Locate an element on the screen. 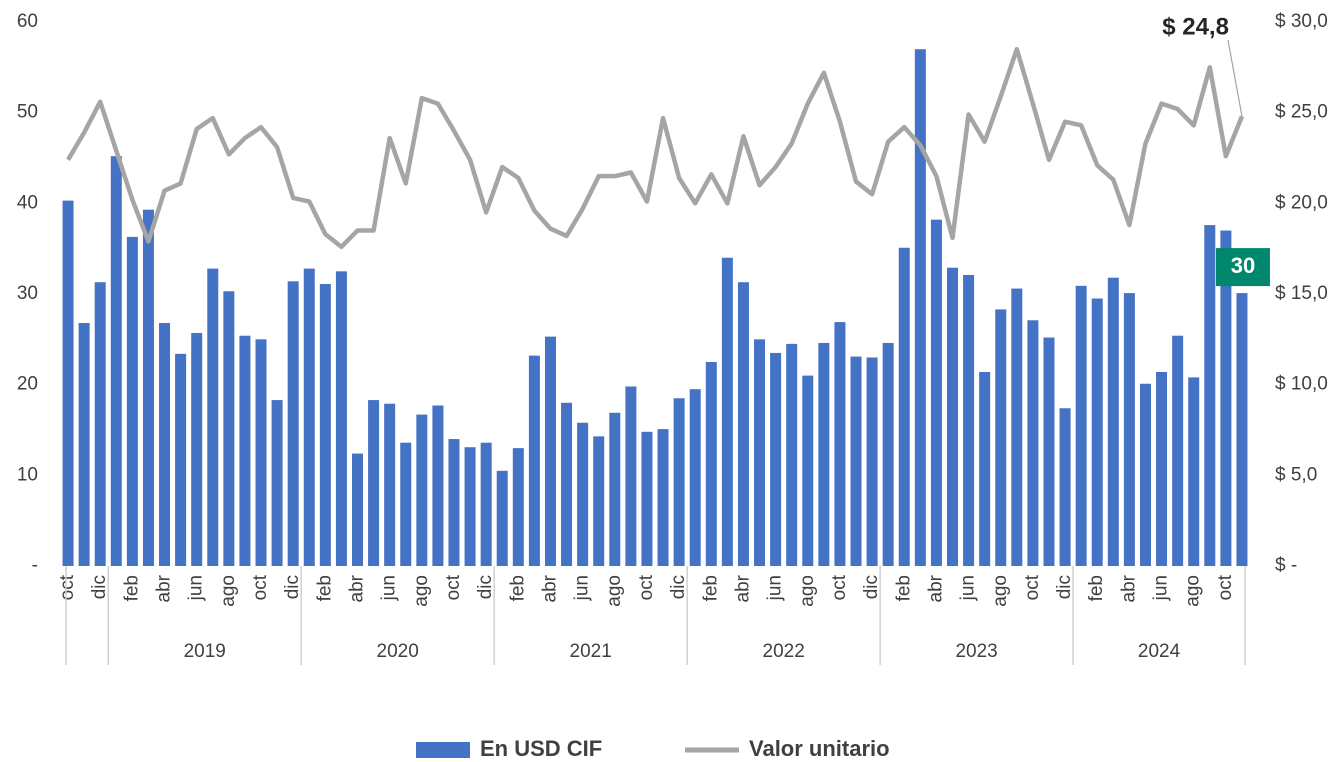 The image size is (1344, 762). leader-line is located at coordinates (1235, 78).